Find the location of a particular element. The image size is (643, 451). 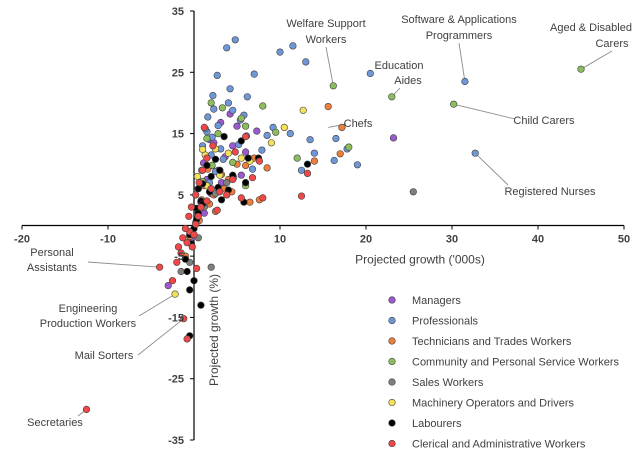

annotation-label: Registered Nurses is located at coordinates (550, 192).